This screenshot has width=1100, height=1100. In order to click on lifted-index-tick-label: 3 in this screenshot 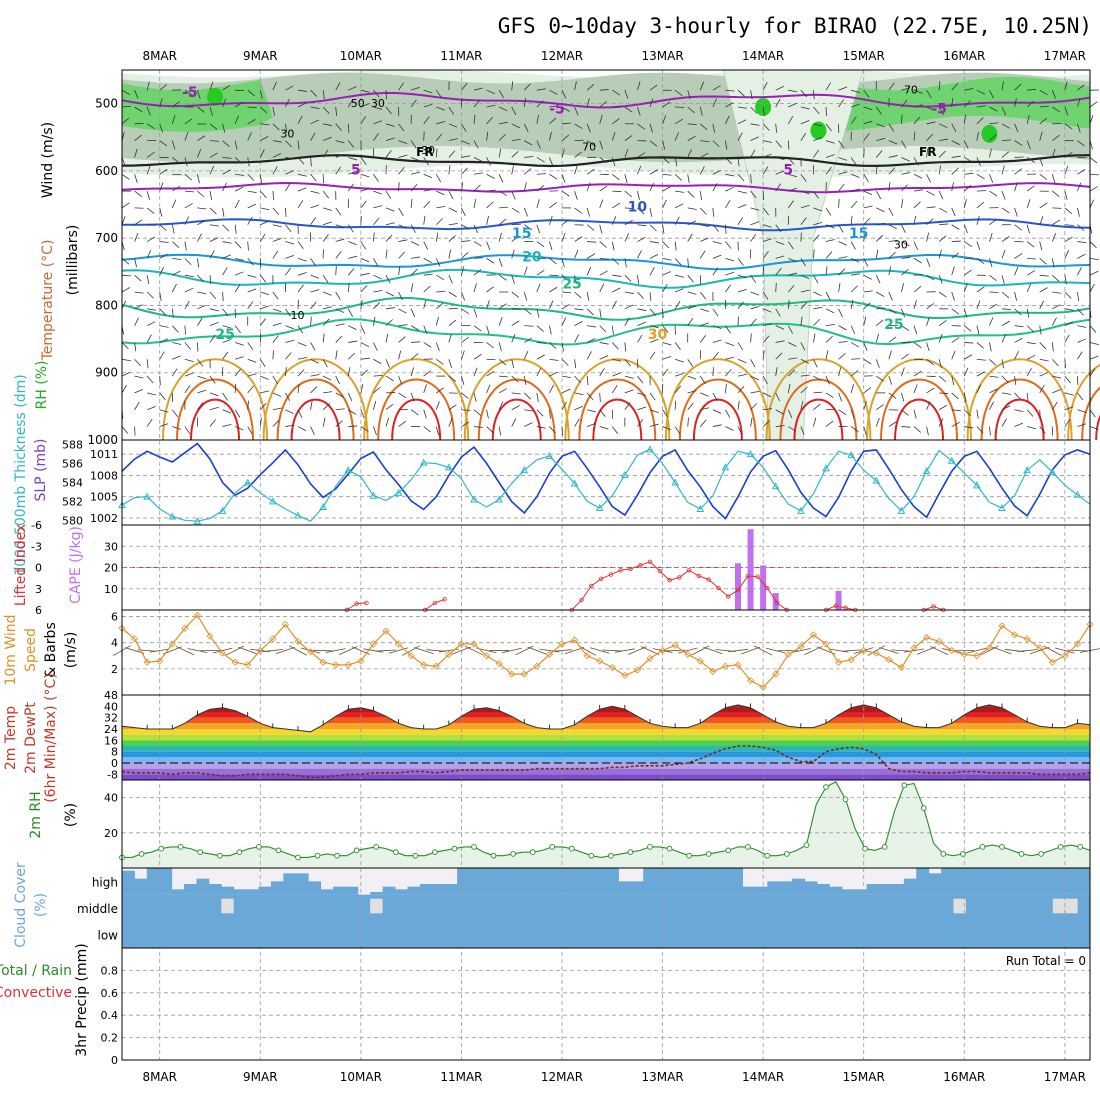, I will do `click(38, 589)`.